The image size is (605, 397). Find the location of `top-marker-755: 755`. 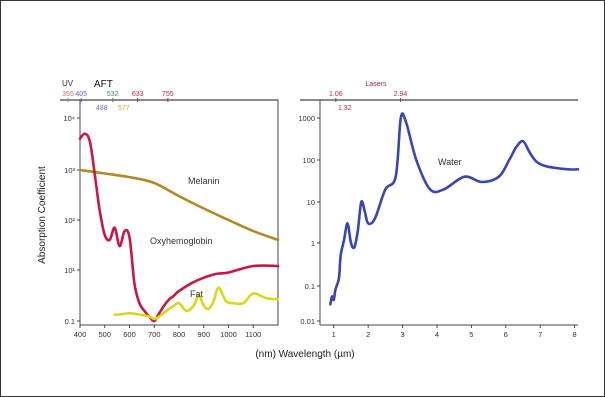

top-marker-755: 755 is located at coordinates (168, 94).